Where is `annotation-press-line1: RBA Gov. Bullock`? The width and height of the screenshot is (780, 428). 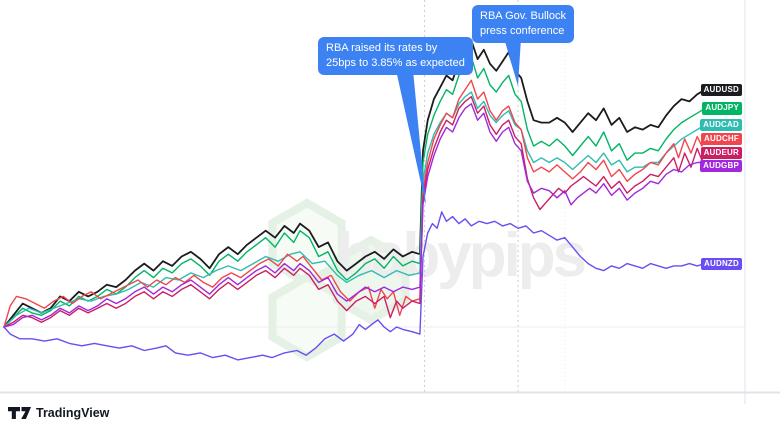 annotation-press-line1: RBA Gov. Bullock is located at coordinates (523, 16).